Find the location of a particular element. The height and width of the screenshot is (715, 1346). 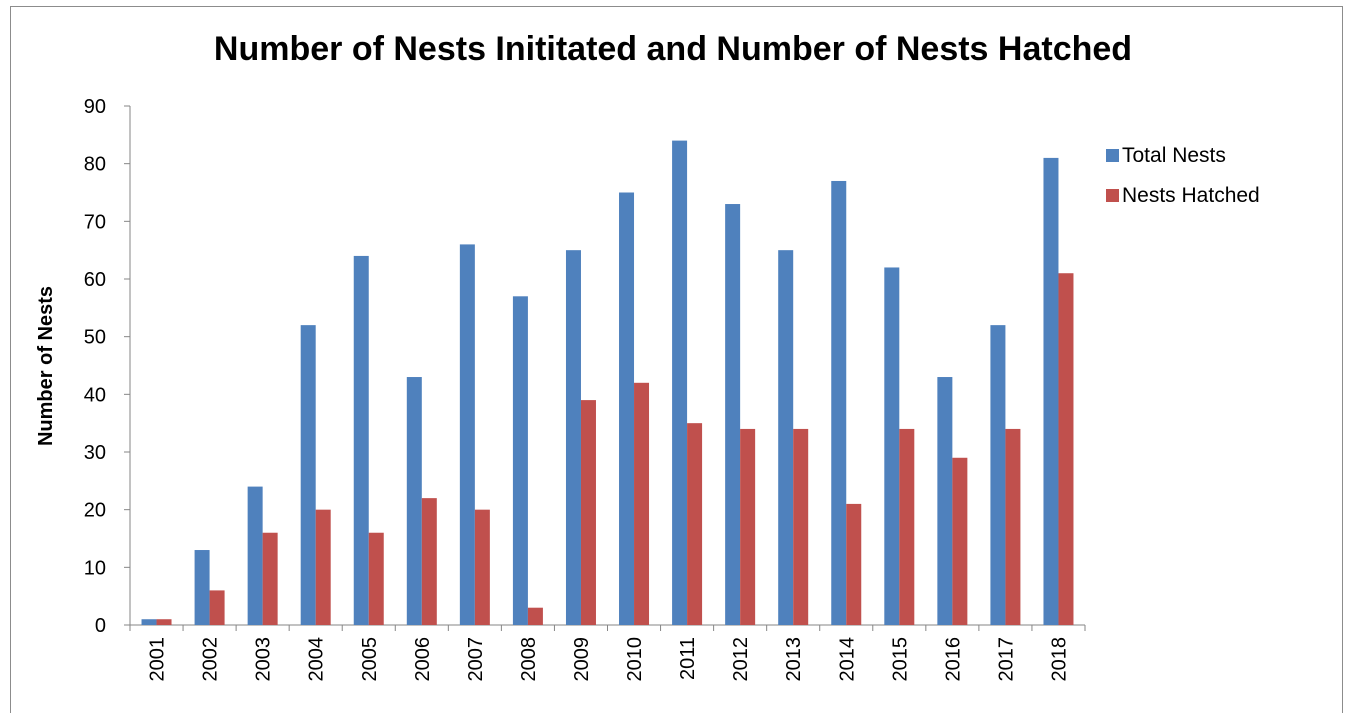

bar-total-nests-2012 is located at coordinates (733, 415).